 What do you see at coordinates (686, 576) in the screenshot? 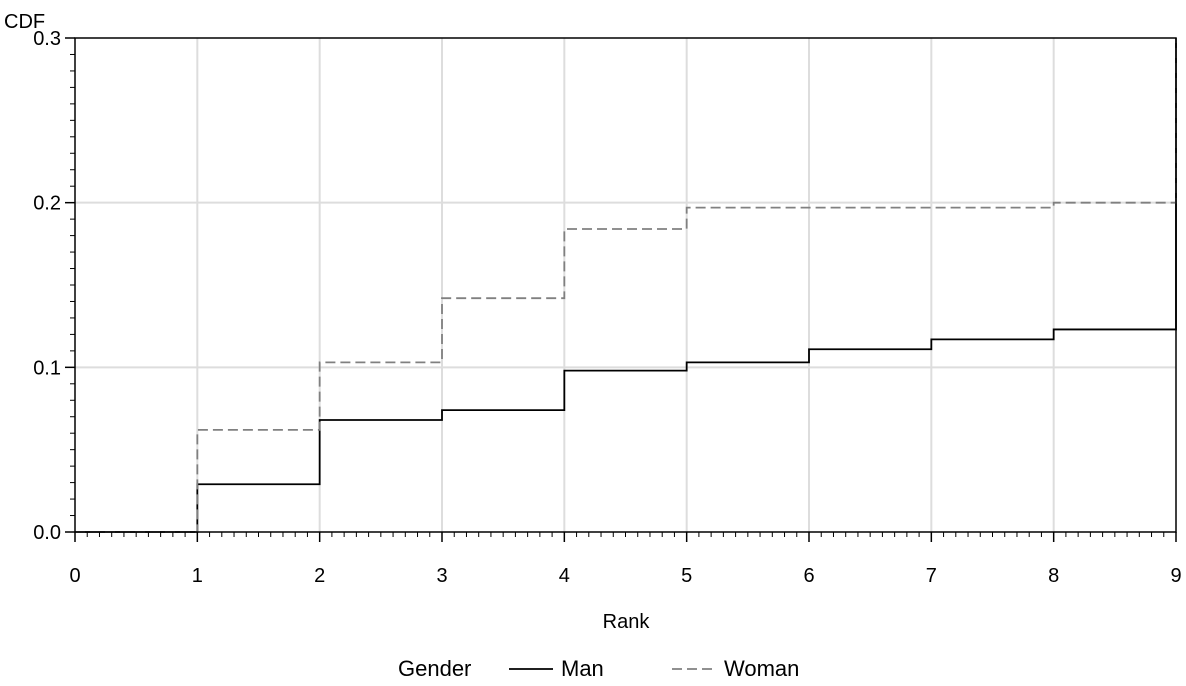
I see `x-tick-label: 5` at bounding box center [686, 576].